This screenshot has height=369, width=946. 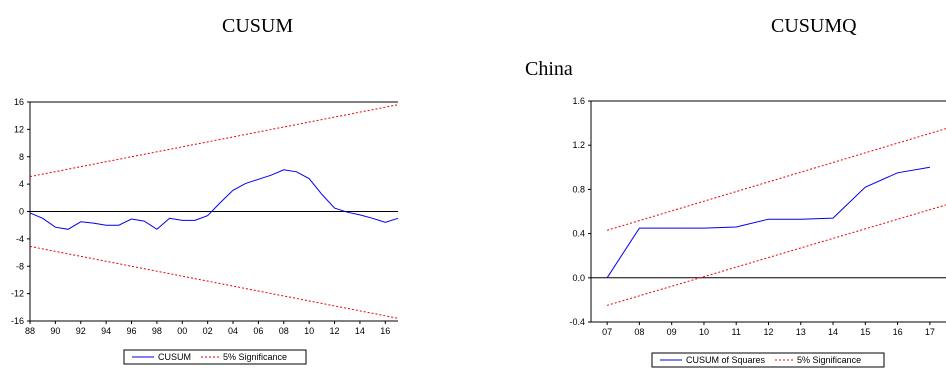 I want to click on cusum-y-tick-label: -4, so click(x=20, y=239).